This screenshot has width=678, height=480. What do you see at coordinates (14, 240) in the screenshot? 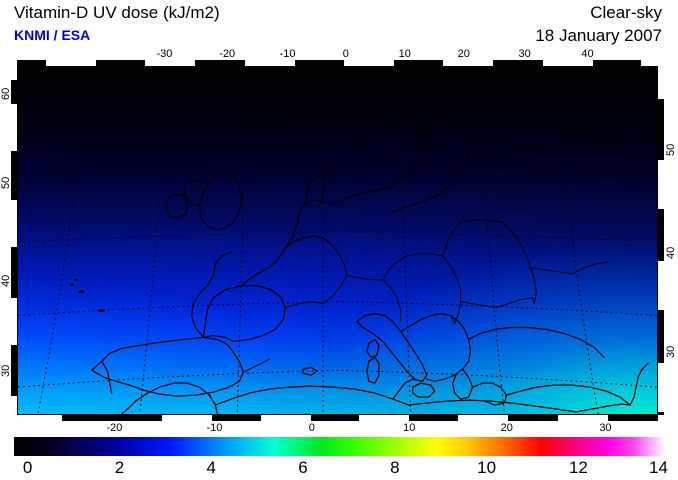
I see `axis-bar-left` at bounding box center [14, 240].